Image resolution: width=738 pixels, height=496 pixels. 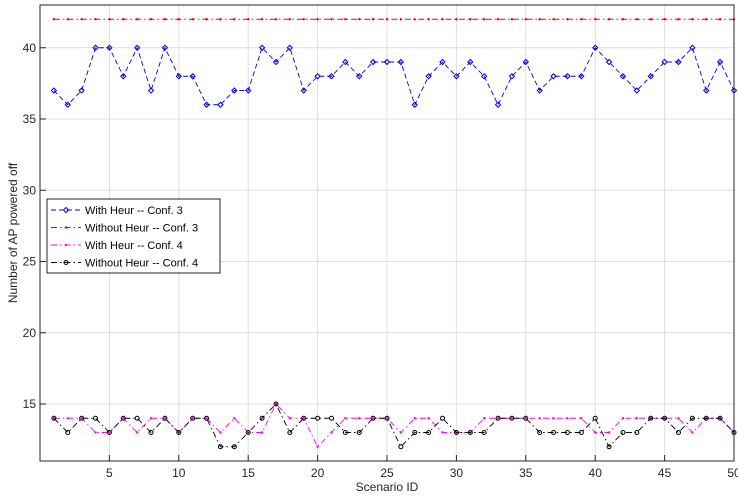 I want to click on y-axis-label: Number of AP powered off, so click(x=13, y=232).